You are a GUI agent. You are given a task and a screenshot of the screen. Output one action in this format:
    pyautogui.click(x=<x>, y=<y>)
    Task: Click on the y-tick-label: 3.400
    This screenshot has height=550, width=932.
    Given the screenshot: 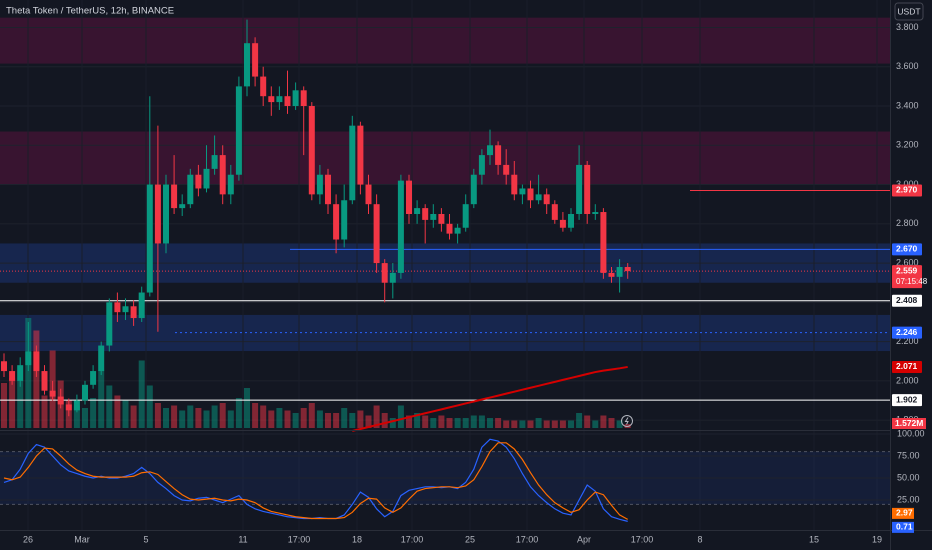 What is the action you would take?
    pyautogui.click(x=907, y=105)
    